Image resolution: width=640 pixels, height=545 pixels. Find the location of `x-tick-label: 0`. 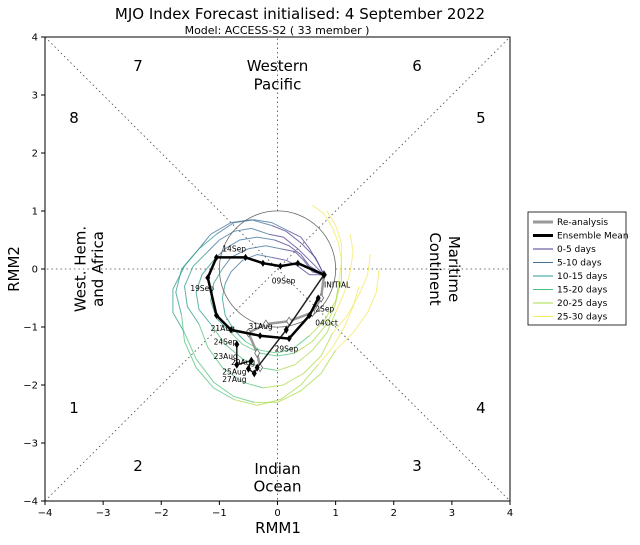

x-tick-label: 0 is located at coordinates (277, 513).